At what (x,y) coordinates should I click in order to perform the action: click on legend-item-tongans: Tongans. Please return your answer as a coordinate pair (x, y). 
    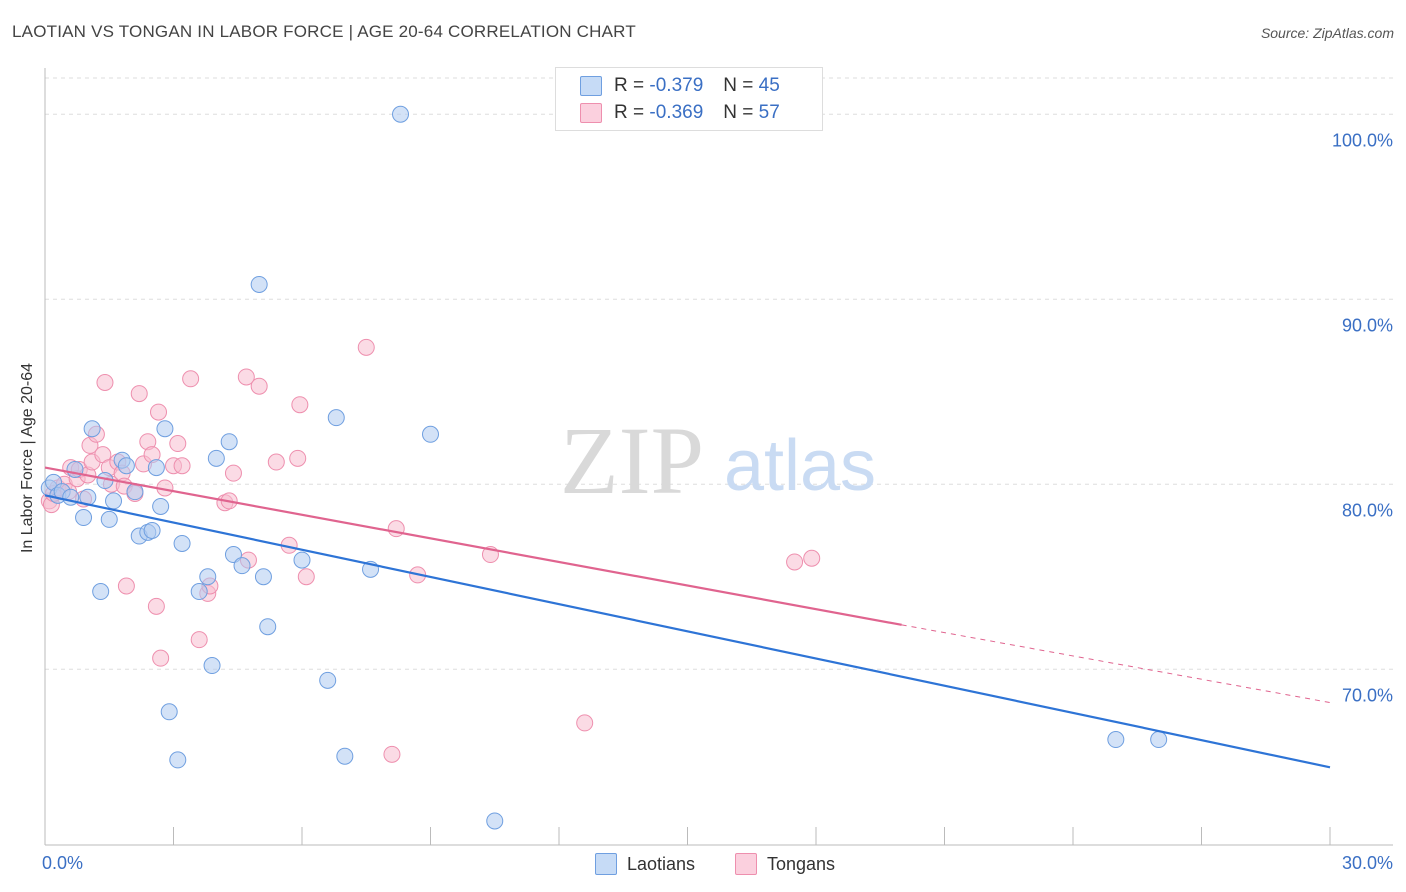
    Looking at the image, I should click on (785, 864).